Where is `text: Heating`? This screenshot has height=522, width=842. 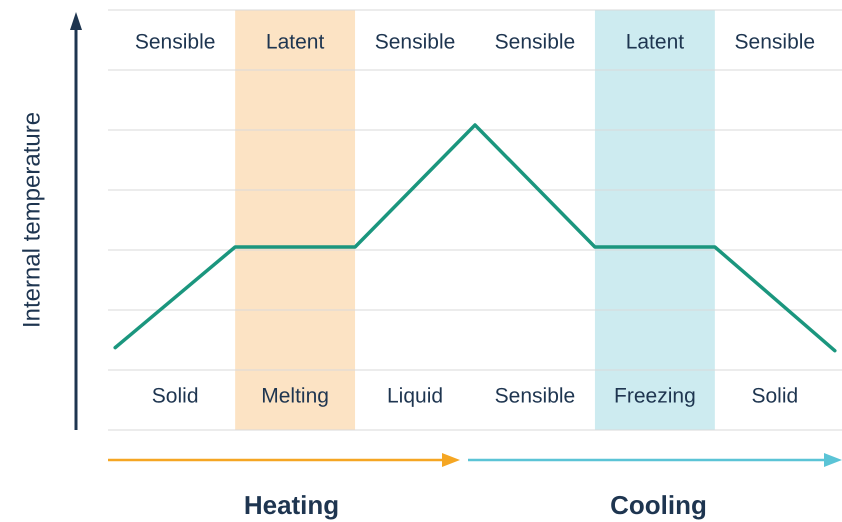
text: Heating is located at coordinates (292, 505).